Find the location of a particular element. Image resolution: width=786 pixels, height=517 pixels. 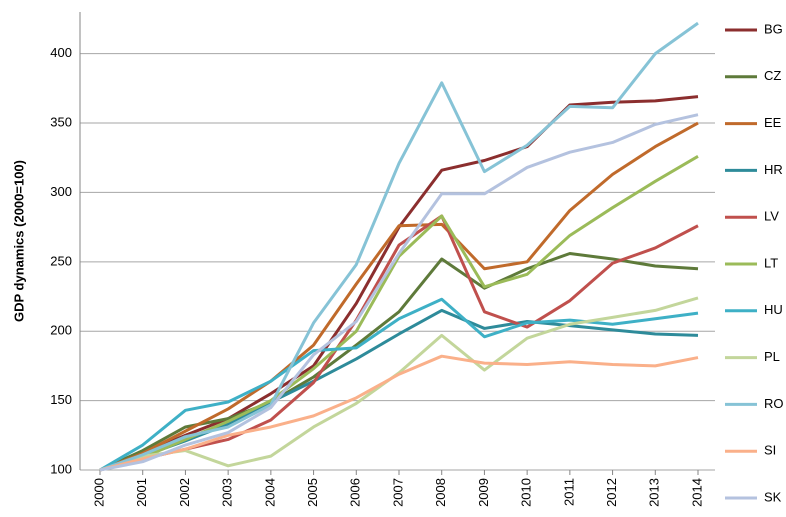

legend-label: BG is located at coordinates (773, 28).